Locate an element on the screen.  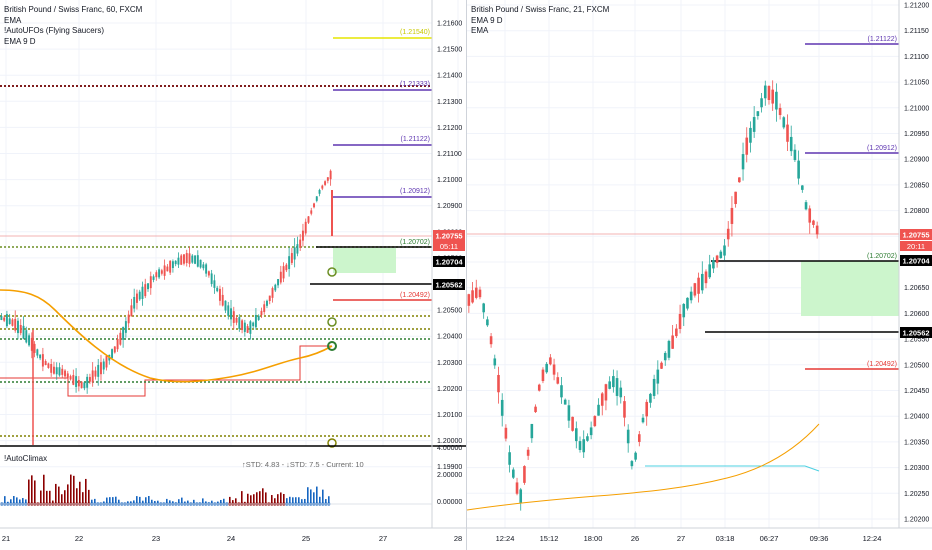
left-label-purple-1: (1.21122) is located at coordinates (415, 139).